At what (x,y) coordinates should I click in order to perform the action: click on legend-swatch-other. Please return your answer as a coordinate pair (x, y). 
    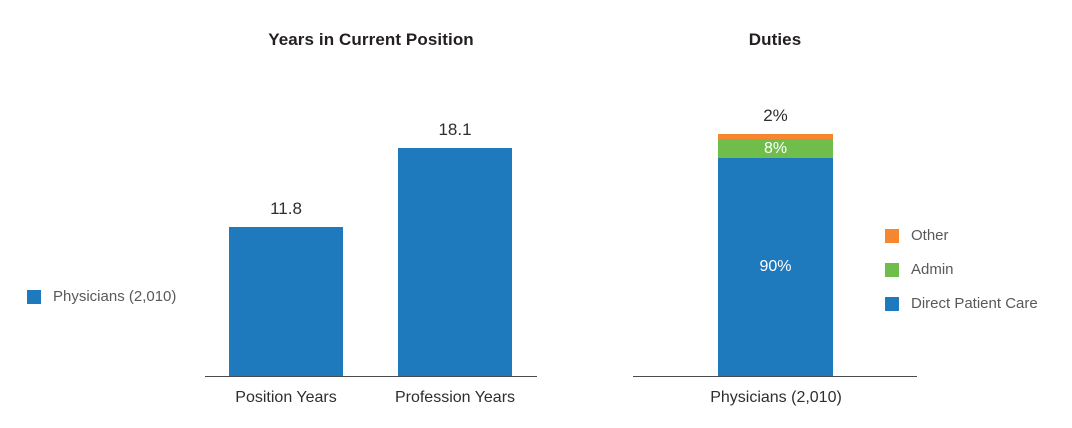
    Looking at the image, I should click on (892, 235).